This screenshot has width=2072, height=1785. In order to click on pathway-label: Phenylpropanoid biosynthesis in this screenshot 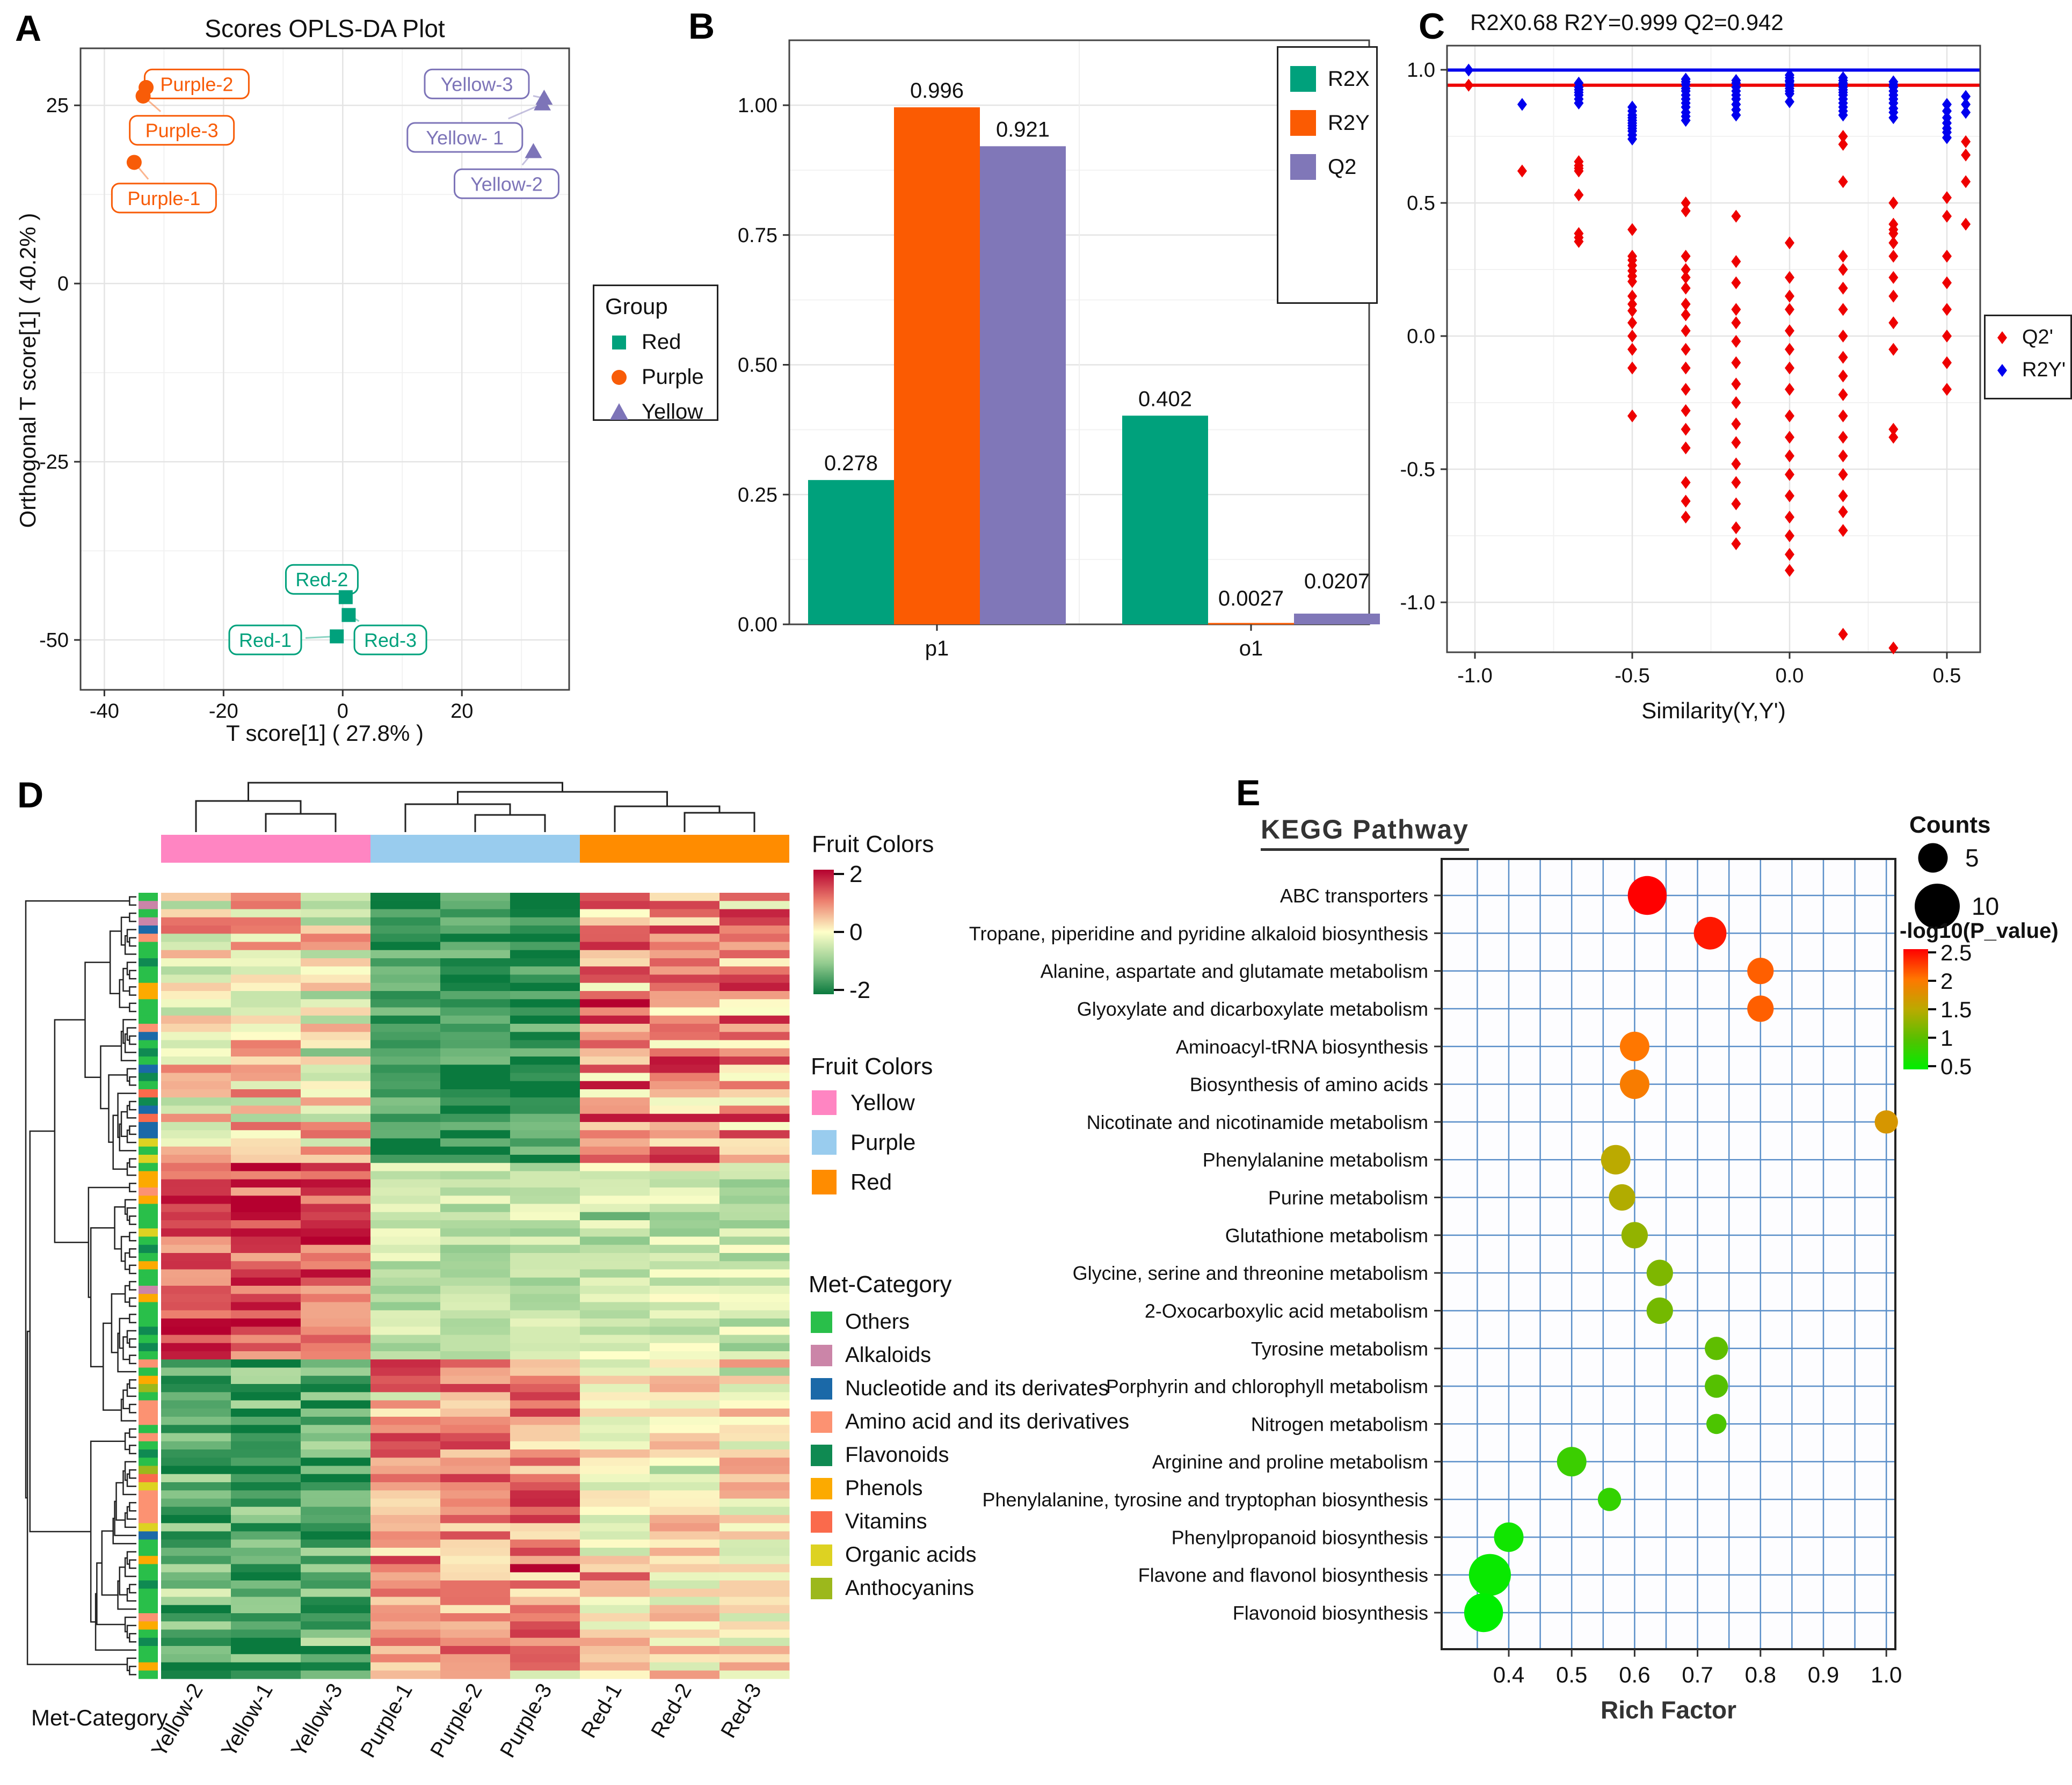, I will do `click(1300, 1537)`.